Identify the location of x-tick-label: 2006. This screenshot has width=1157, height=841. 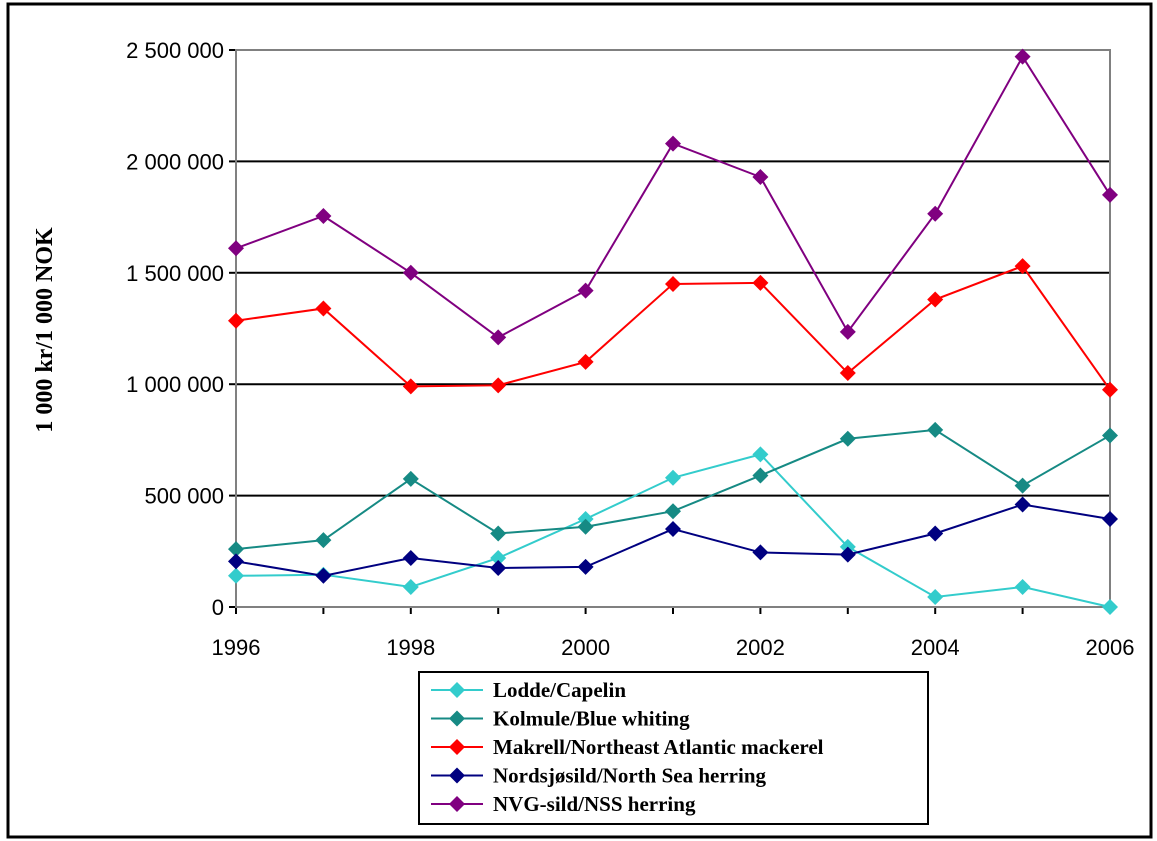
(1110, 647).